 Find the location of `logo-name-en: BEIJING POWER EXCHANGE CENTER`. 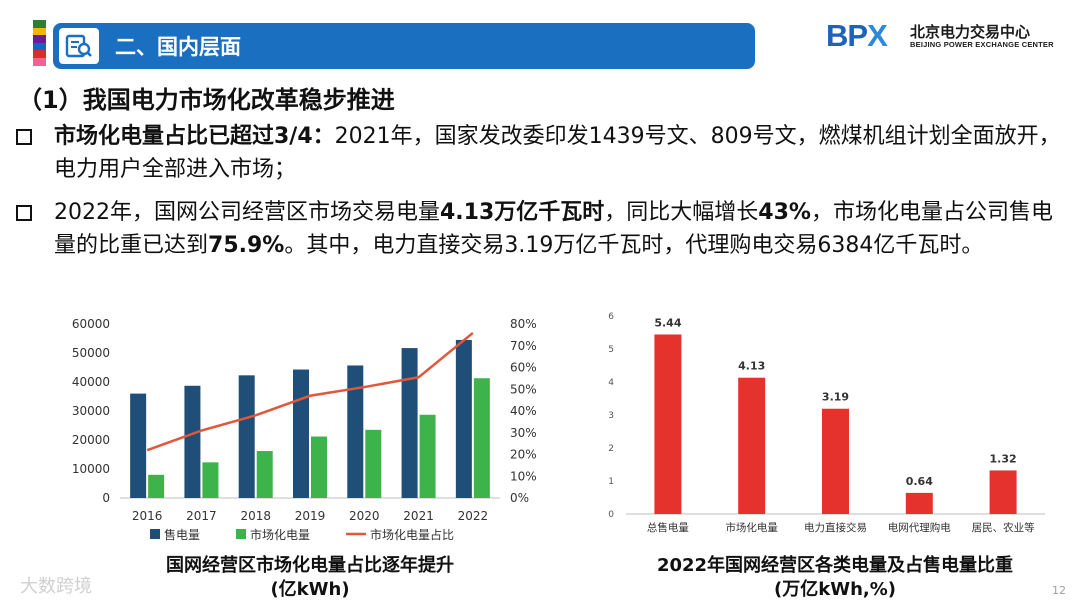

logo-name-en: BEIJING POWER EXCHANGE CENTER is located at coordinates (982, 44).